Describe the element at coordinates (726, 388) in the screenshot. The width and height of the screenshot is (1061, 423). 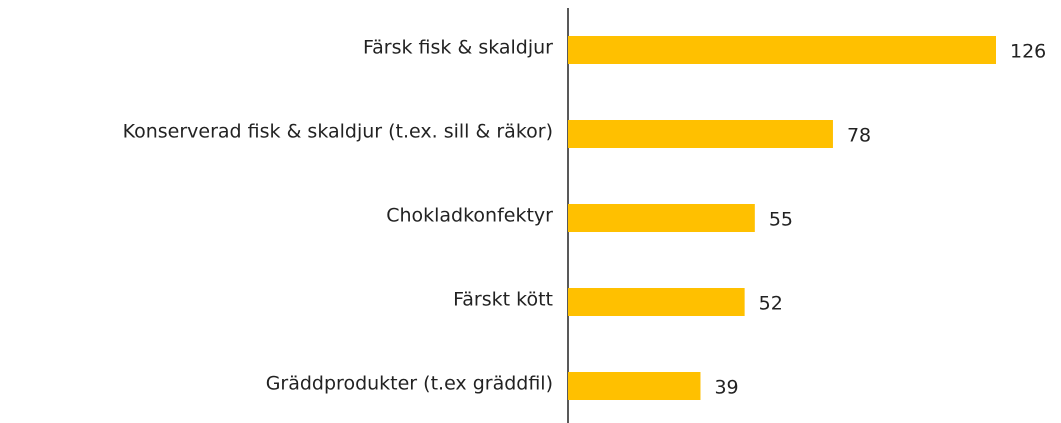
I see `value-label: 39` at that location.